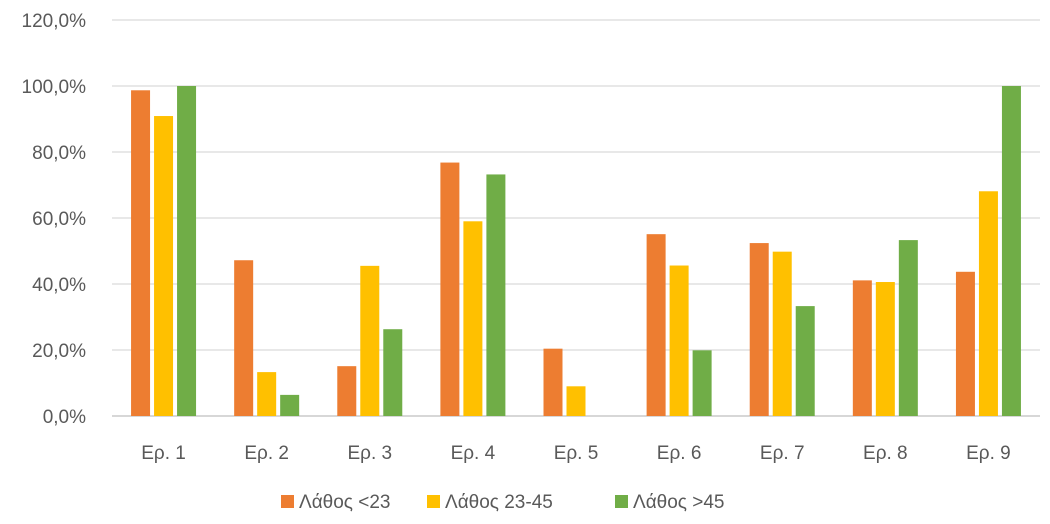 Image resolution: width=1050 pixels, height=524 pixels. I want to click on x-tick-label: Ερ. 8, so click(885, 453).